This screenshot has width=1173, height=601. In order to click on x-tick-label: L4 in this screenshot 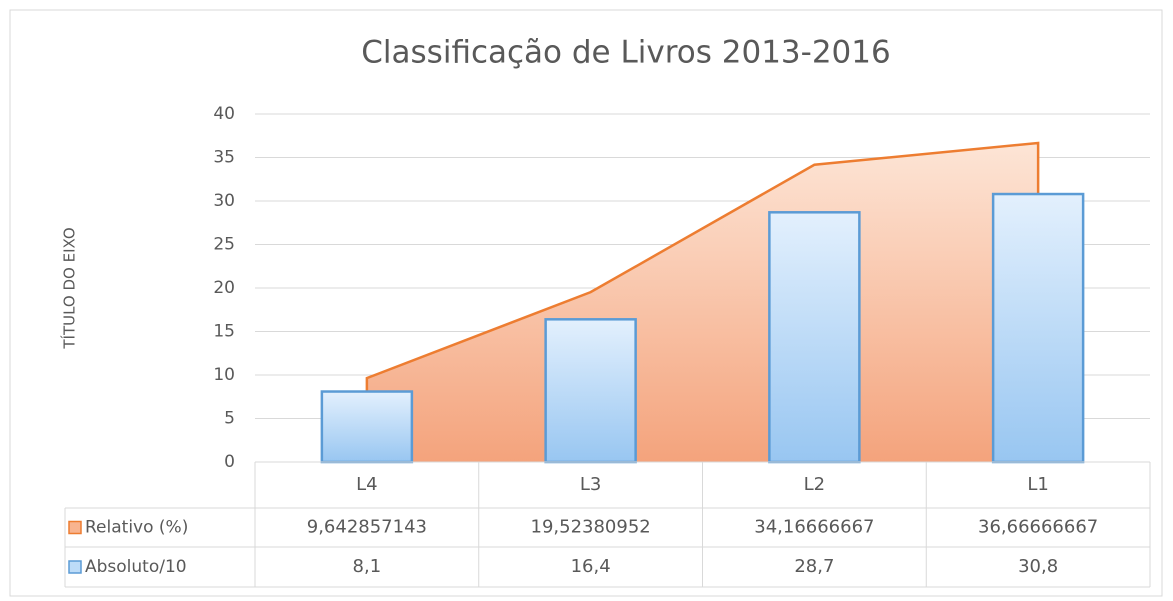, I will do `click(366, 484)`.